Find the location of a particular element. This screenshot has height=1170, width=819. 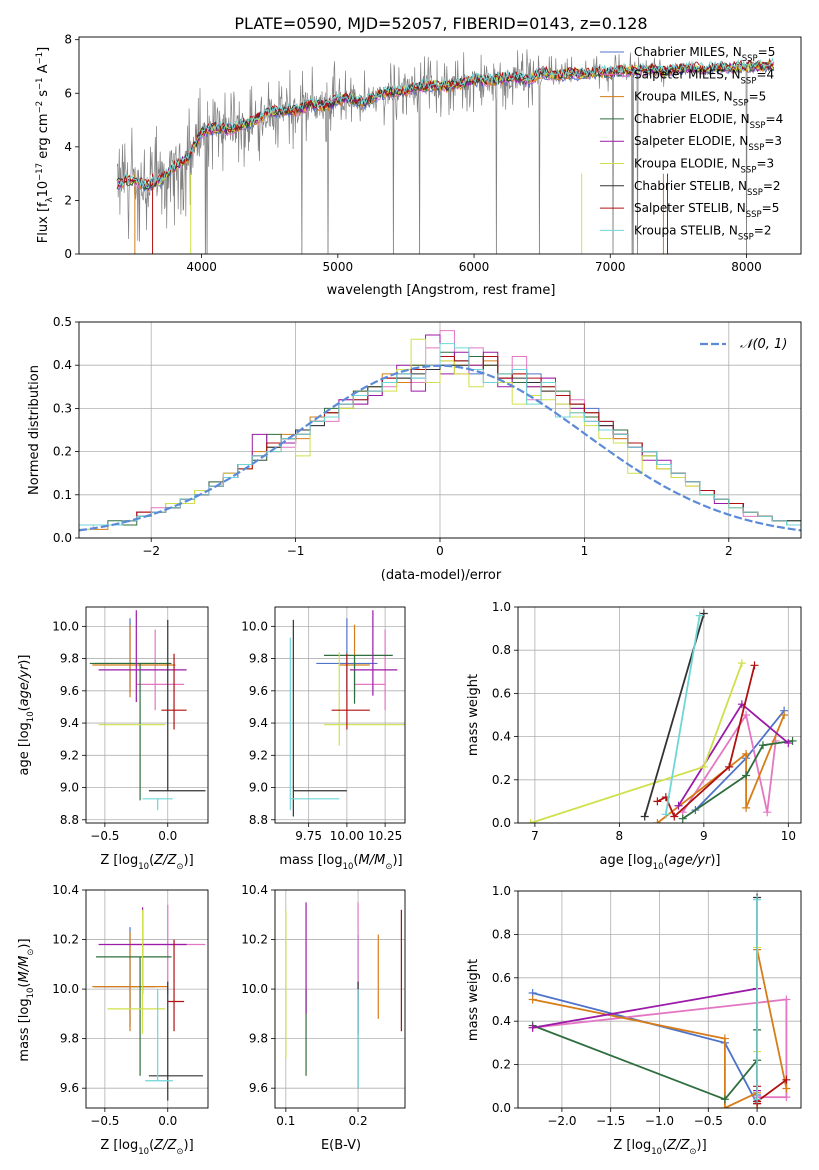

errorbar-stelib_salpeter is located at coordinates (174, 691).